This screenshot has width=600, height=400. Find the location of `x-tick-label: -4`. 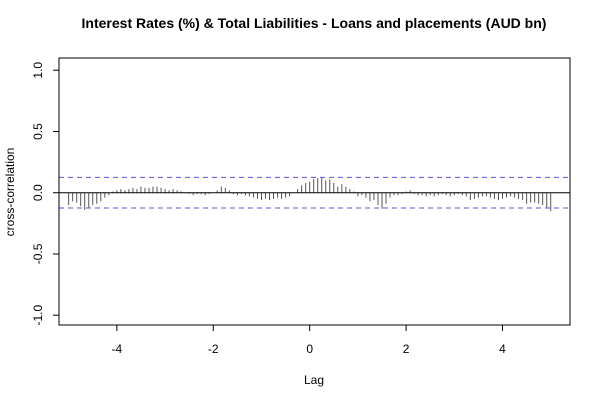

x-tick-label: -4 is located at coordinates (117, 349).